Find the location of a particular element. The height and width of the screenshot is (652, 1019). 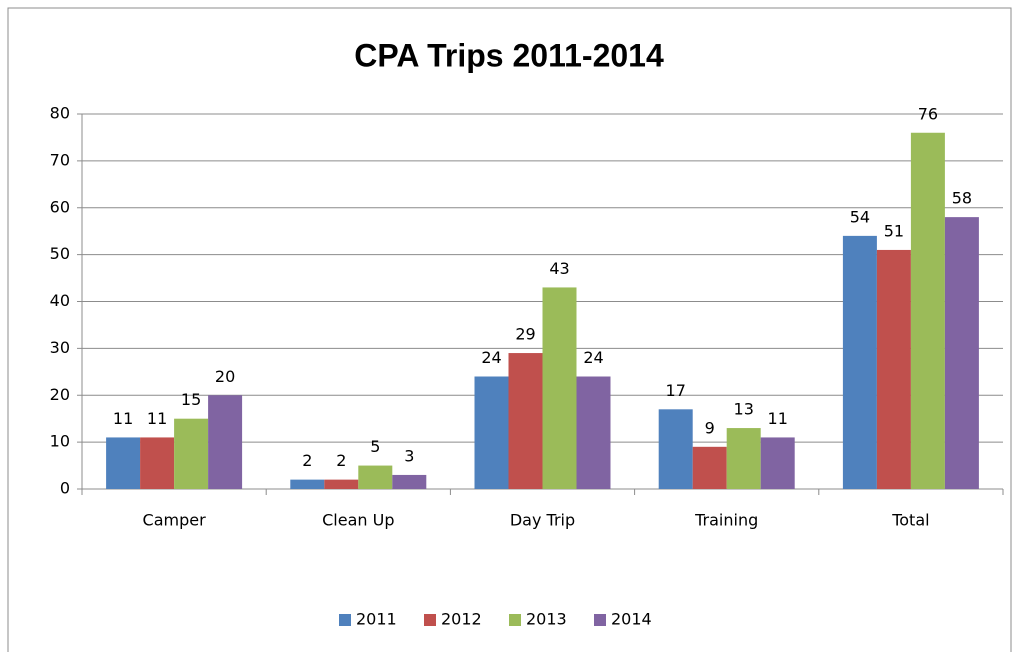

data-label: 3 is located at coordinates (409, 455).